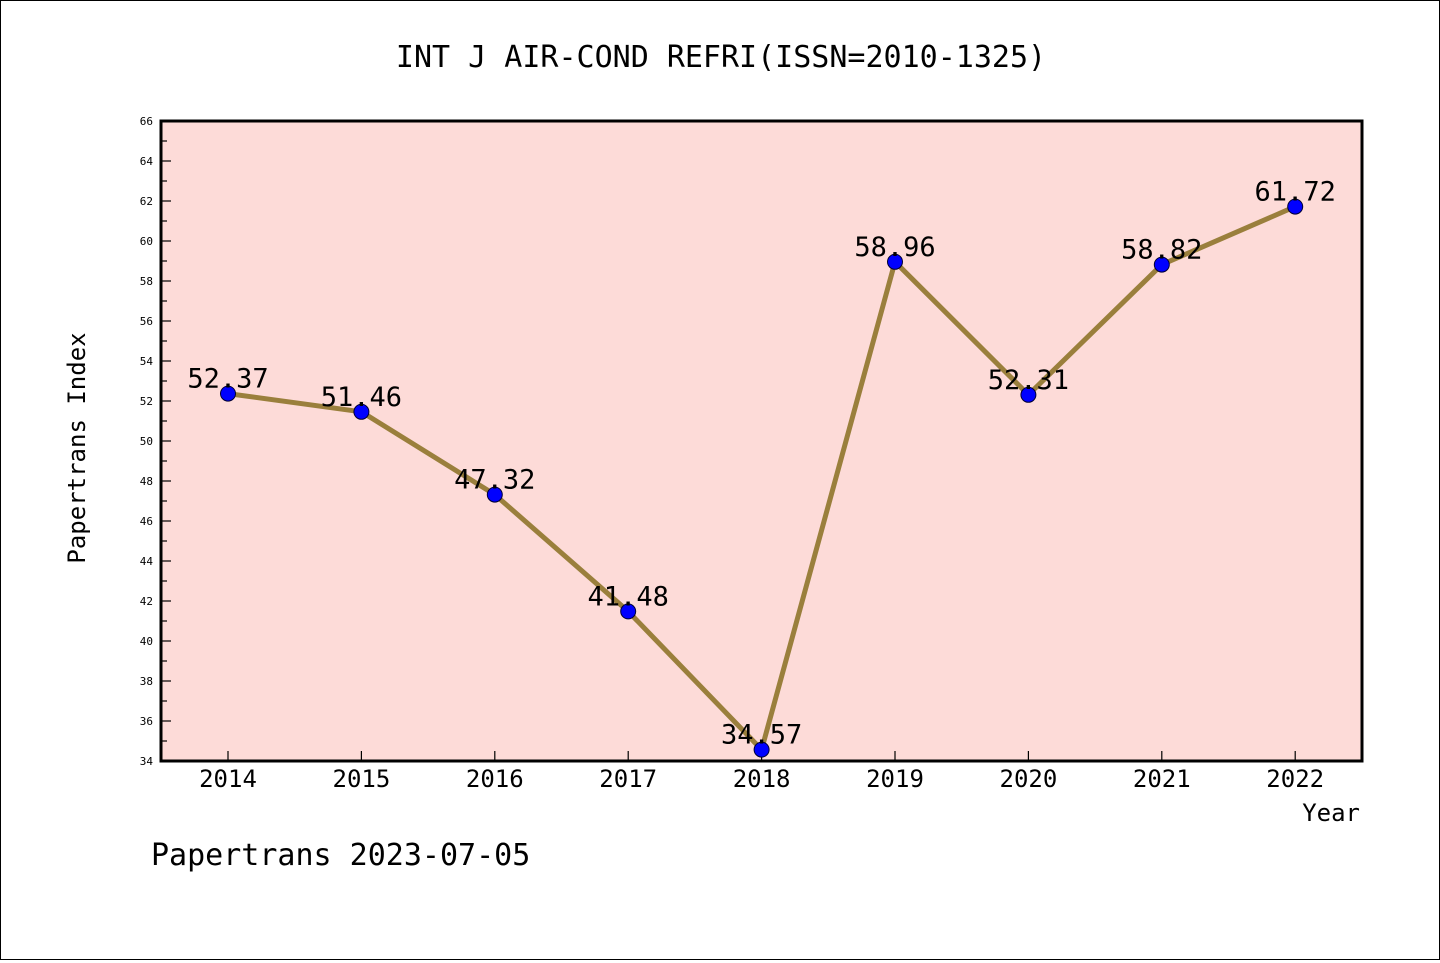 Image resolution: width=1440 pixels, height=963 pixels. Describe the element at coordinates (494, 480) in the screenshot. I see `data-label: 47.32` at that location.